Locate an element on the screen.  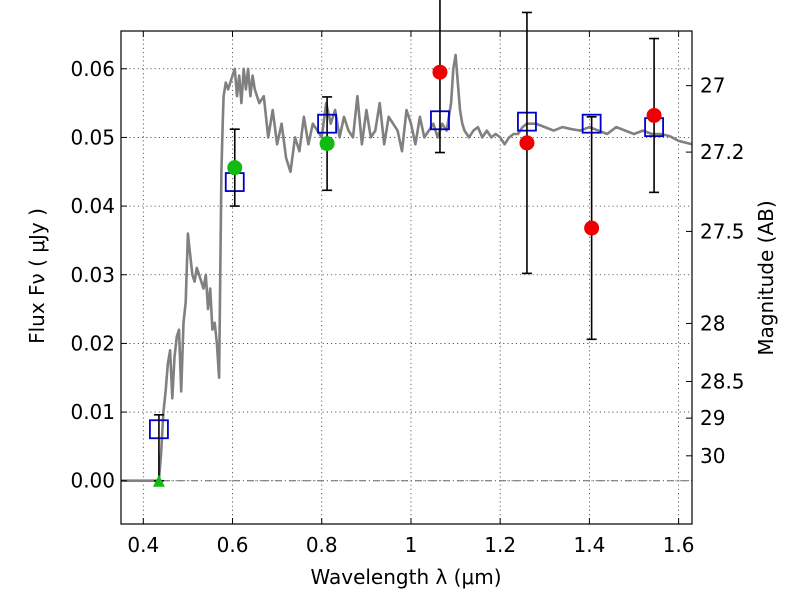
magnitude-axis-label: Magnitude (AB) is located at coordinates (766, 277).